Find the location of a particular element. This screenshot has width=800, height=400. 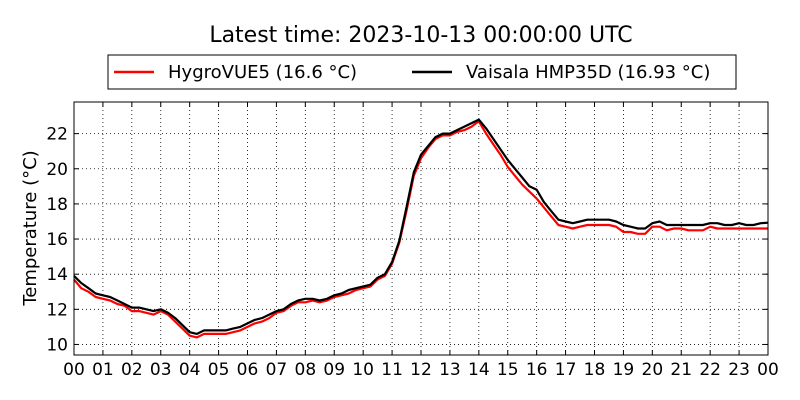

x-tick-label: 22 is located at coordinates (710, 370).